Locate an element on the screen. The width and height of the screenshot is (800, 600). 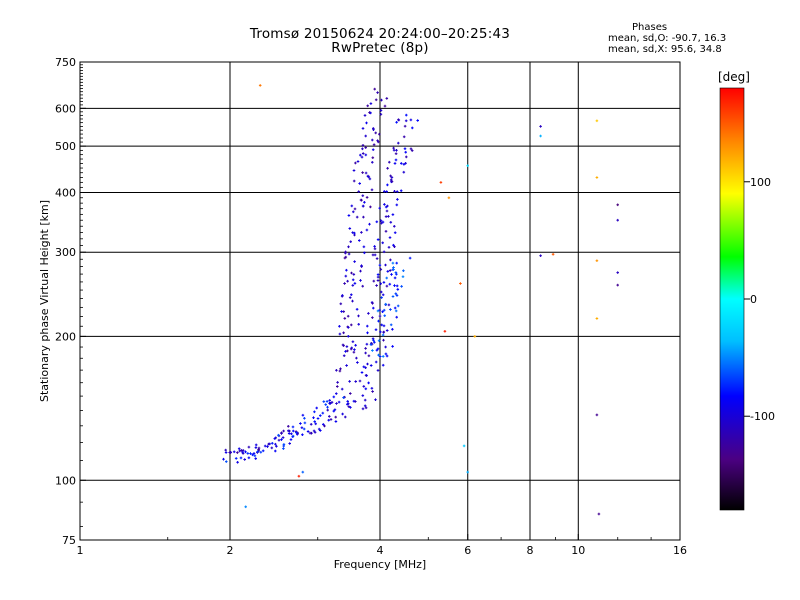
colorbar-tick-label: 0 is located at coordinates (753, 299).